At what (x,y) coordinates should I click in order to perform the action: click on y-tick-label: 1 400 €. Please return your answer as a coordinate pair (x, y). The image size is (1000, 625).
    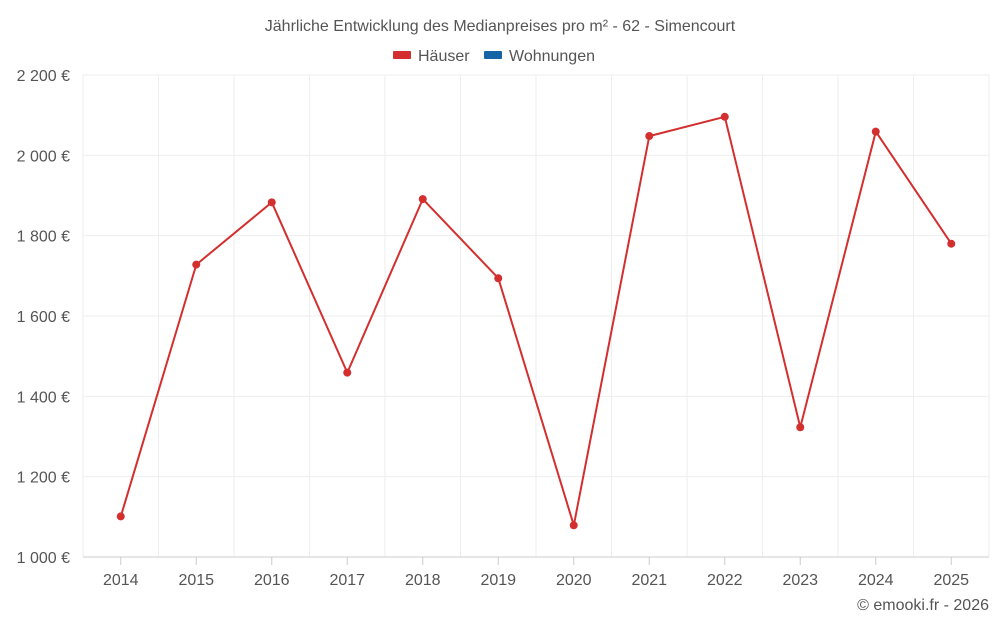
    Looking at the image, I should click on (43, 397).